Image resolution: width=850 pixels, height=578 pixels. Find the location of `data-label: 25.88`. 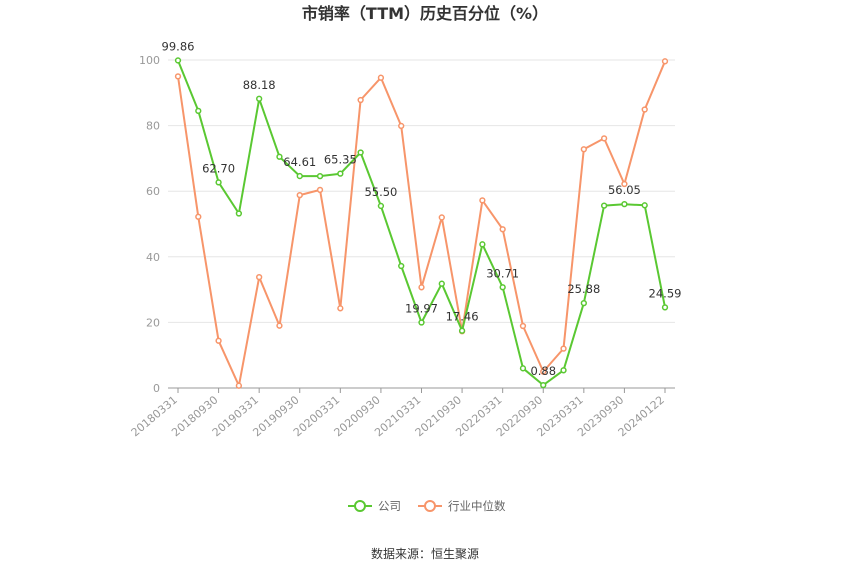

data-label: 25.88 is located at coordinates (583, 289).